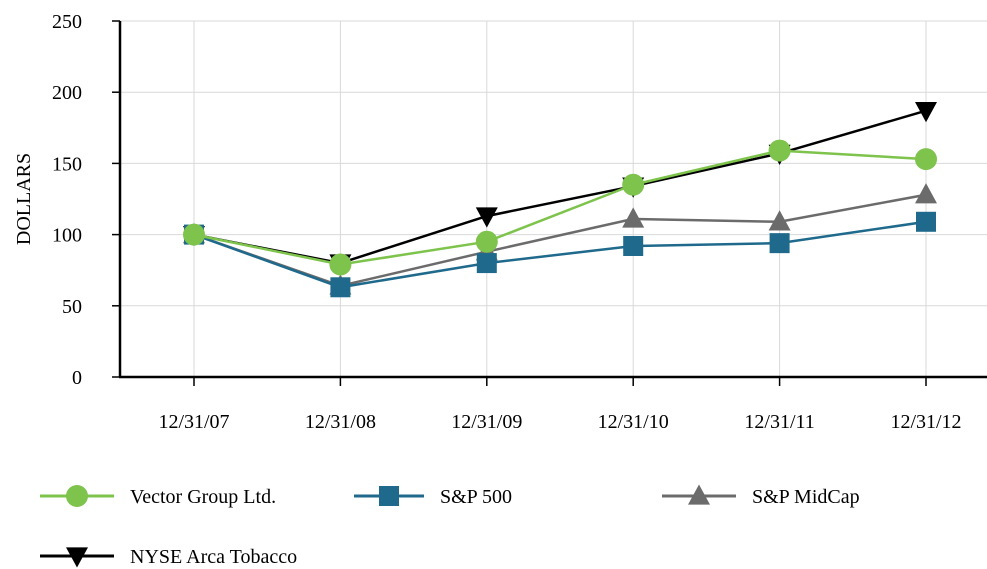 The height and width of the screenshot is (569, 987). What do you see at coordinates (486, 422) in the screenshot?
I see `x-tick-label: 12/31/09` at bounding box center [486, 422].